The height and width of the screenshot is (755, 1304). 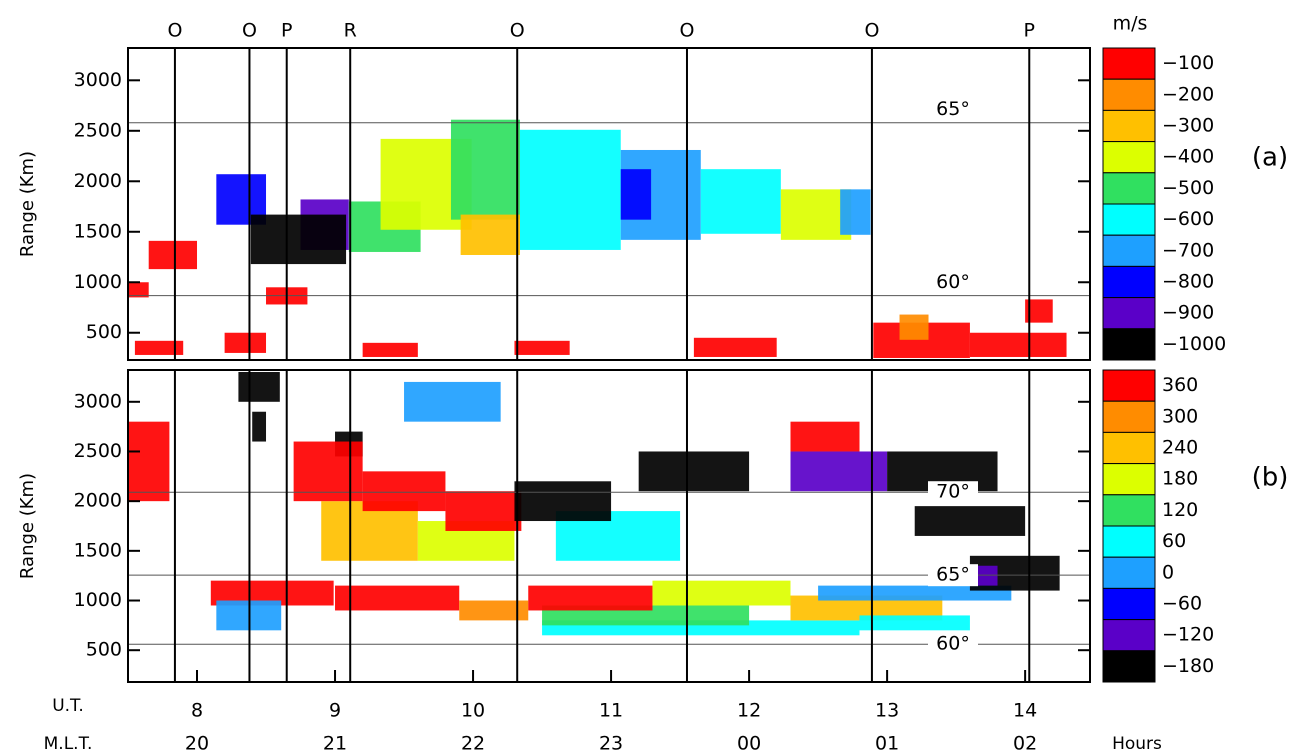 I want to click on colorbar-label: −180, so click(x=1188, y=666).